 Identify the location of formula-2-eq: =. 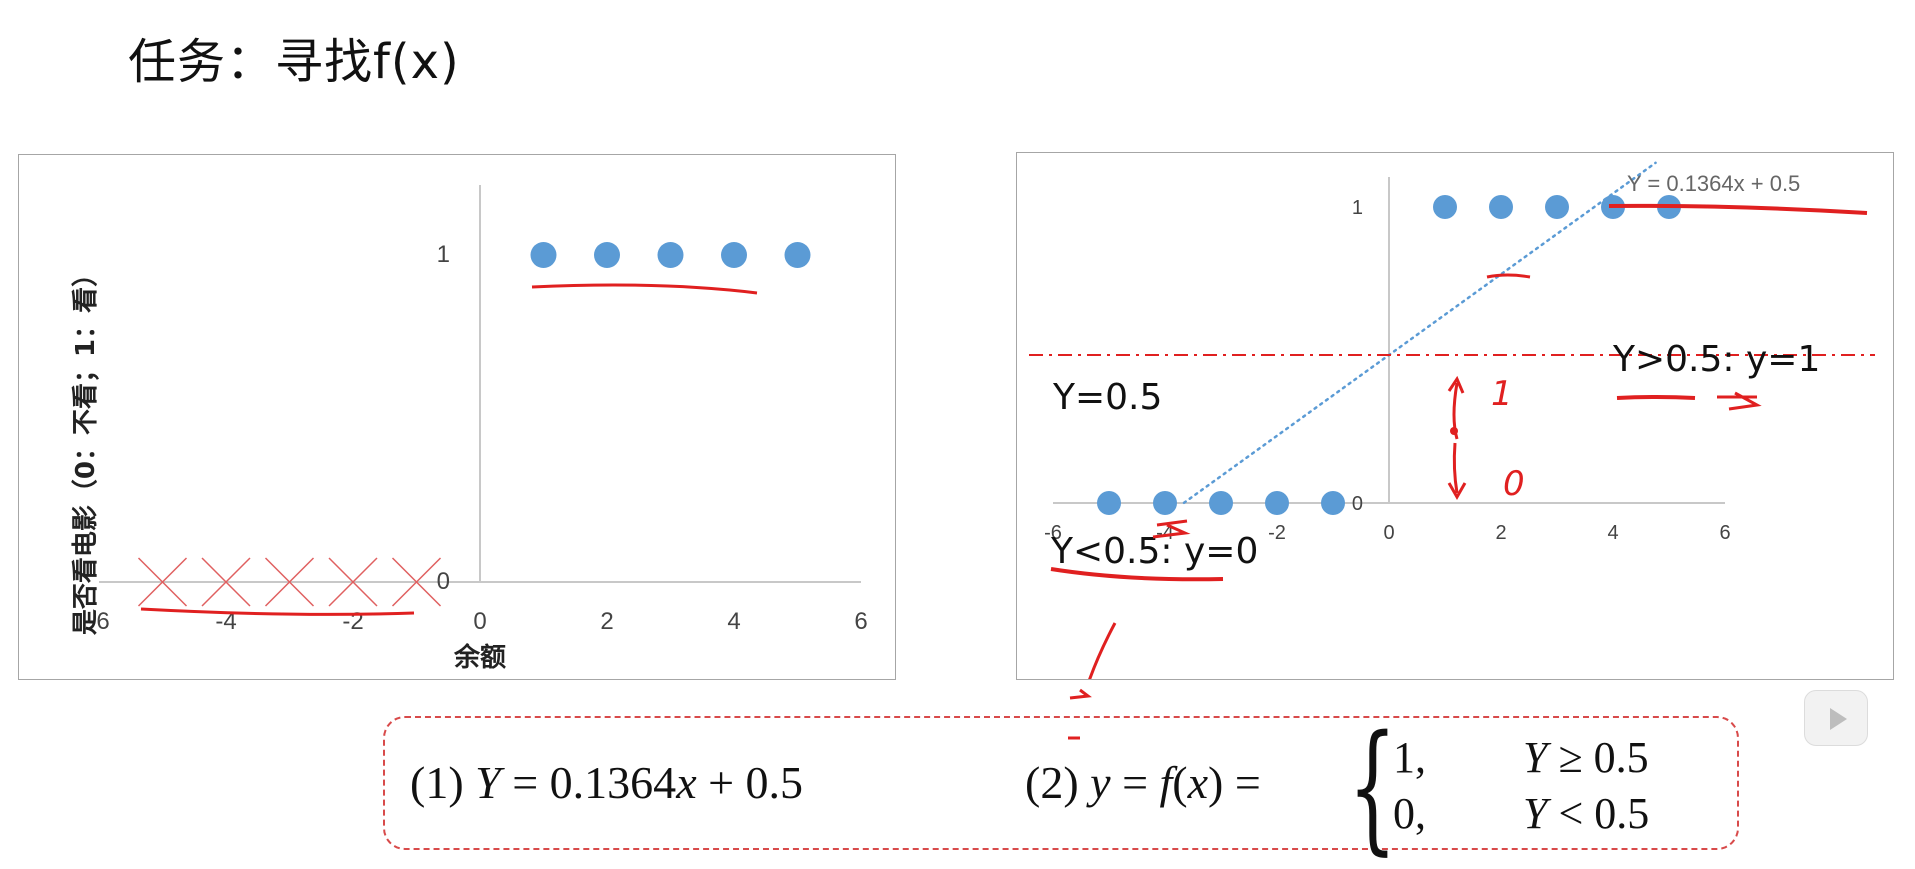
(1135, 782).